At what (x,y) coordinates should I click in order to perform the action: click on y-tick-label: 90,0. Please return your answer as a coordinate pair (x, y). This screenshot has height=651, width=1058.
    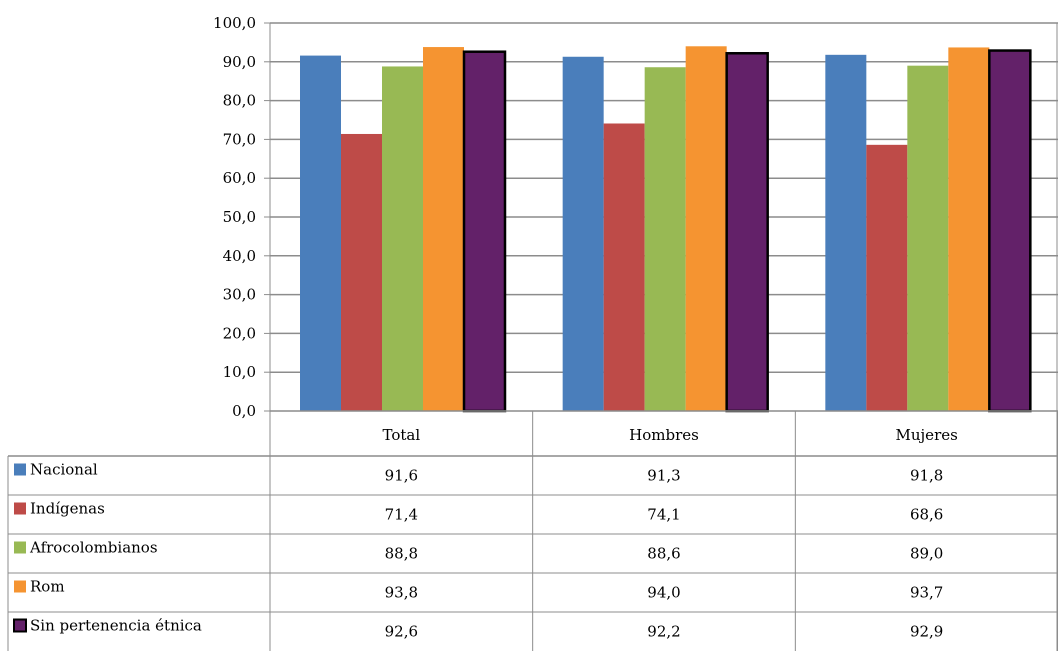
    Looking at the image, I should click on (239, 62).